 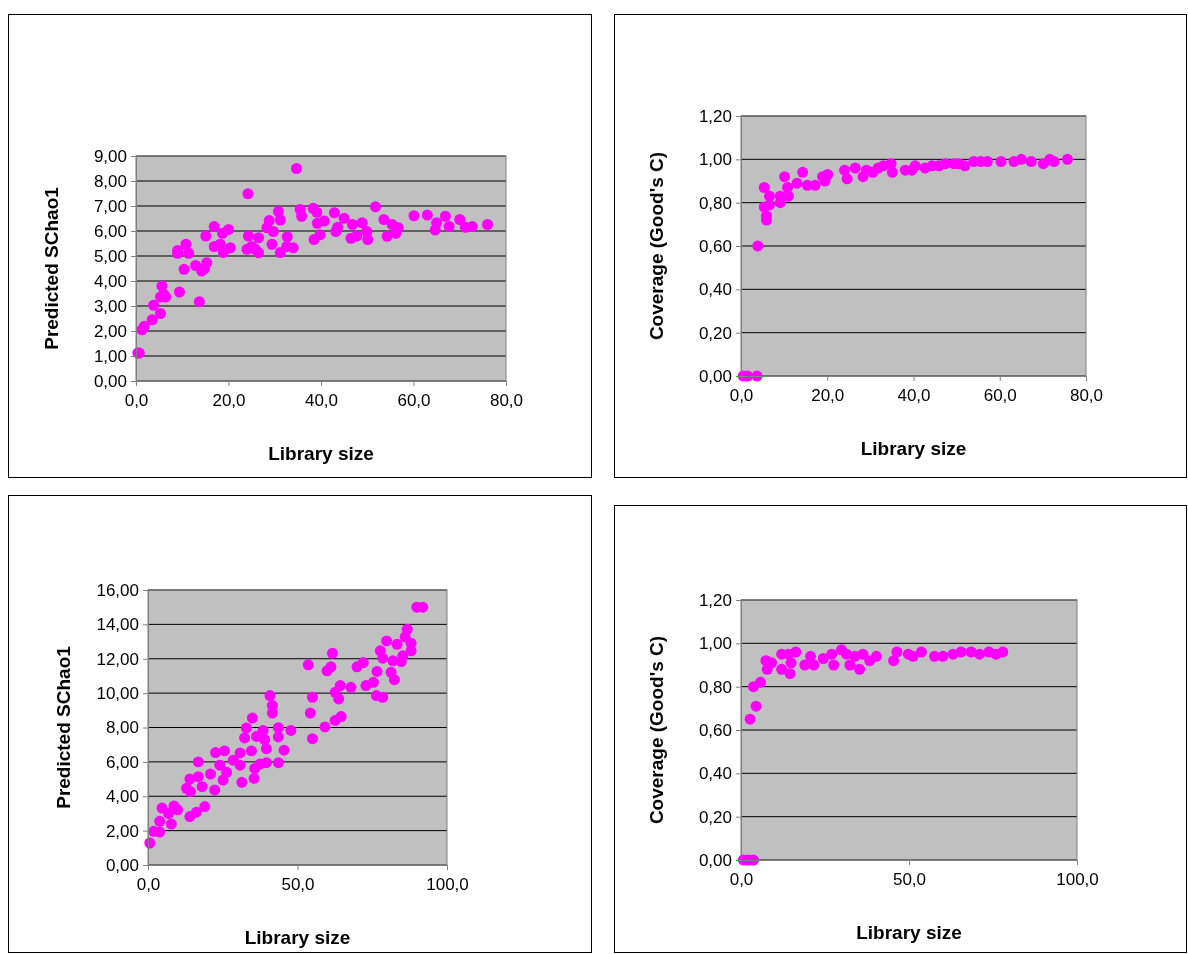 What do you see at coordinates (117, 625) in the screenshot?
I see `y-tick-label: 14,00` at bounding box center [117, 625].